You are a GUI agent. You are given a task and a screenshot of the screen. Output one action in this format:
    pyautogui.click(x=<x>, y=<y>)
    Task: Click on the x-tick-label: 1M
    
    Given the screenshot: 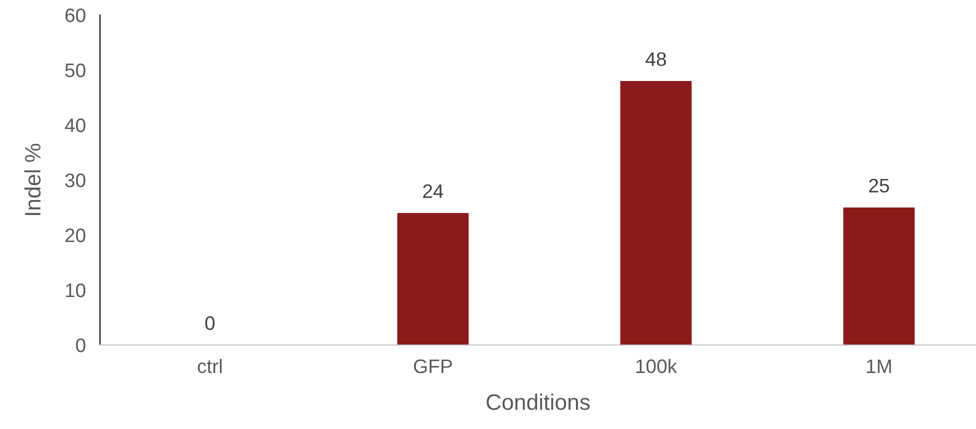 What is the action you would take?
    pyautogui.click(x=878, y=366)
    